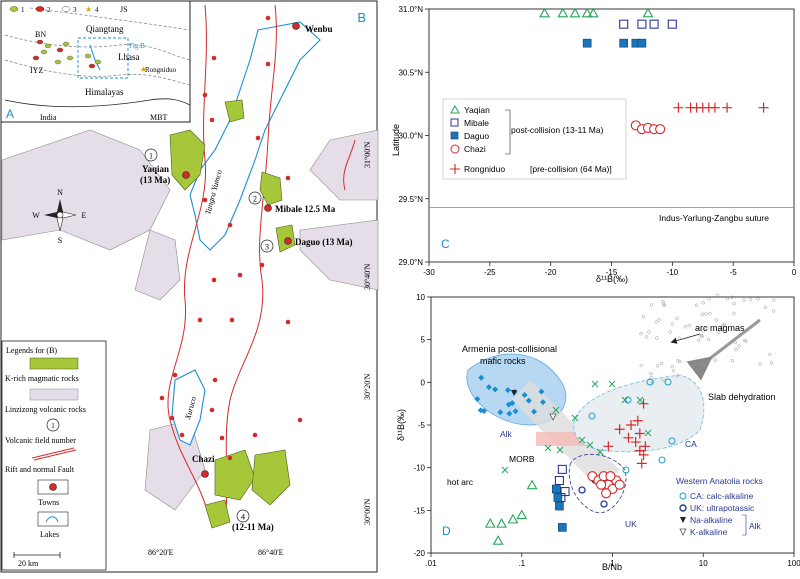 This screenshot has width=800, height=579. Describe the element at coordinates (97, 47) in the screenshot. I see `bn-suture-line` at that location.